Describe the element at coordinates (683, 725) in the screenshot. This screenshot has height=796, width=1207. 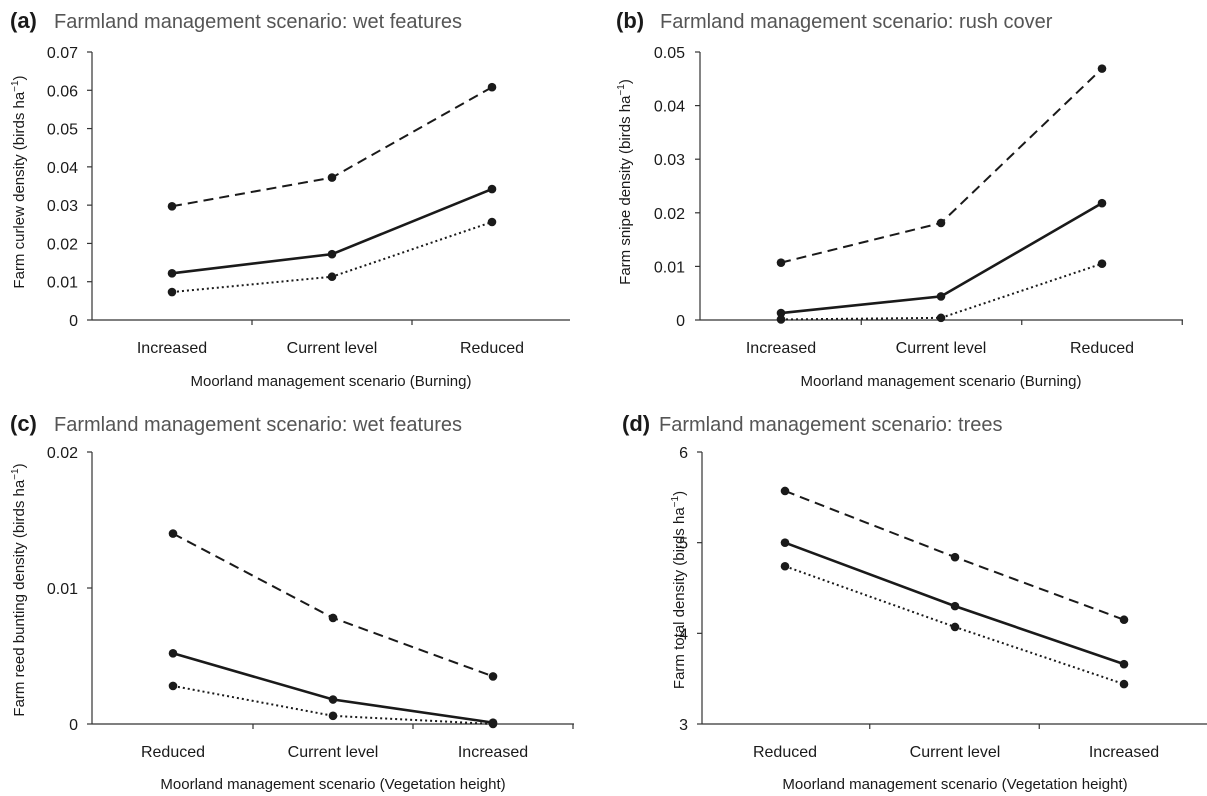
I see `y-tick-label: 3` at that location.